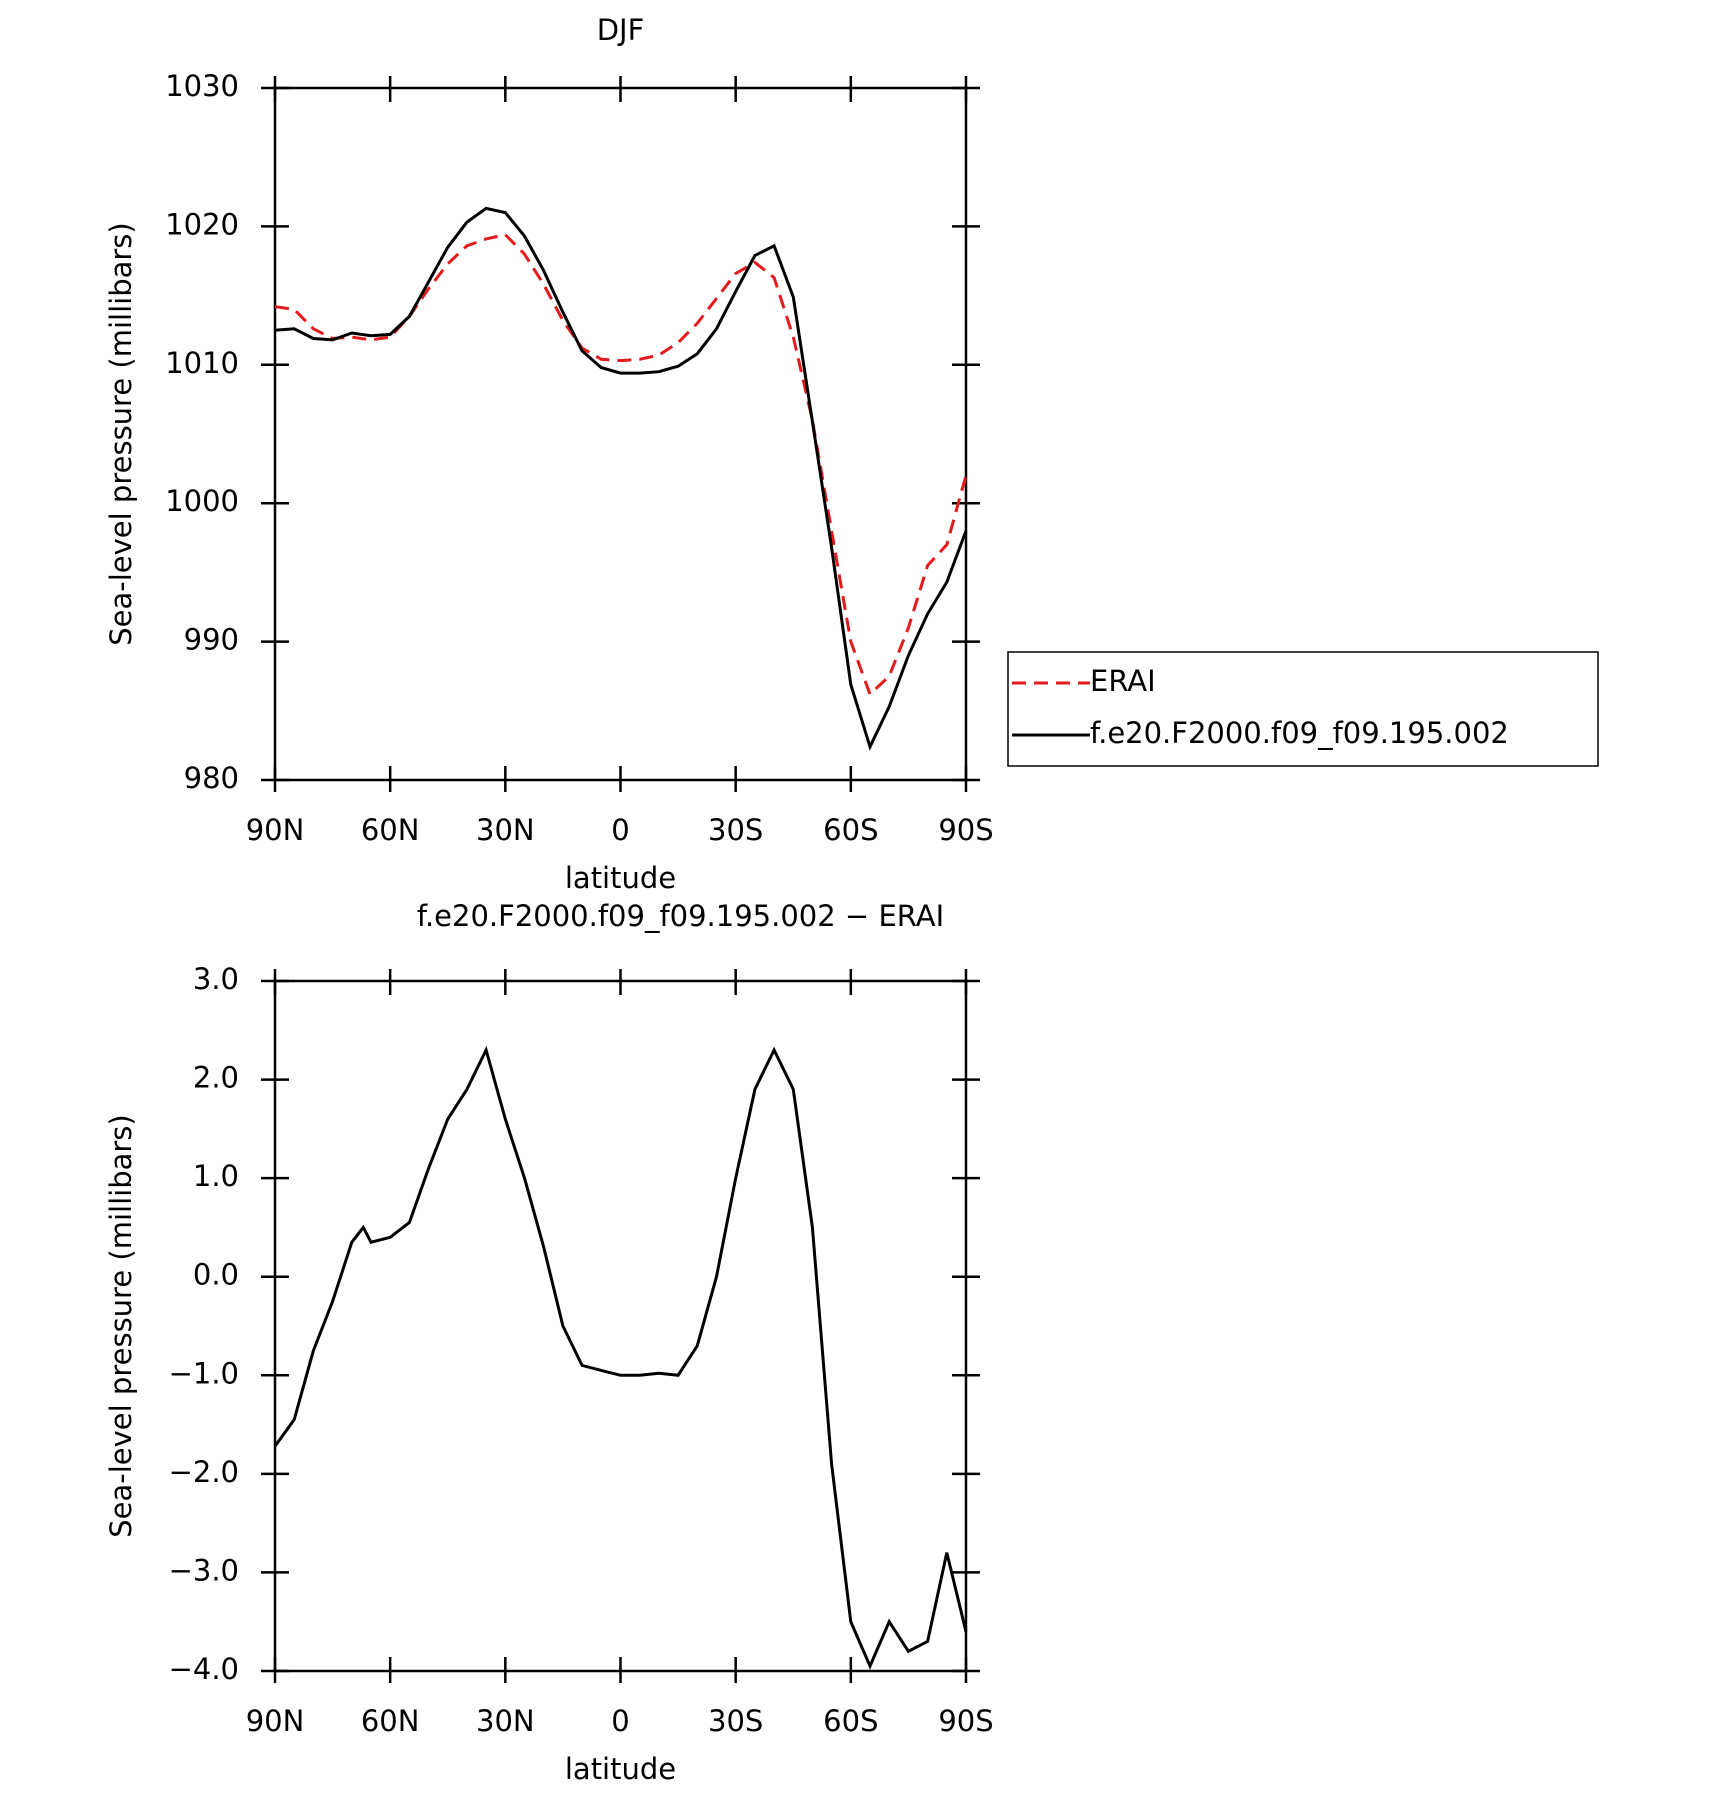  Describe the element at coordinates (204, 1570) in the screenshot. I see `y-tick-label: −3.0` at that location.